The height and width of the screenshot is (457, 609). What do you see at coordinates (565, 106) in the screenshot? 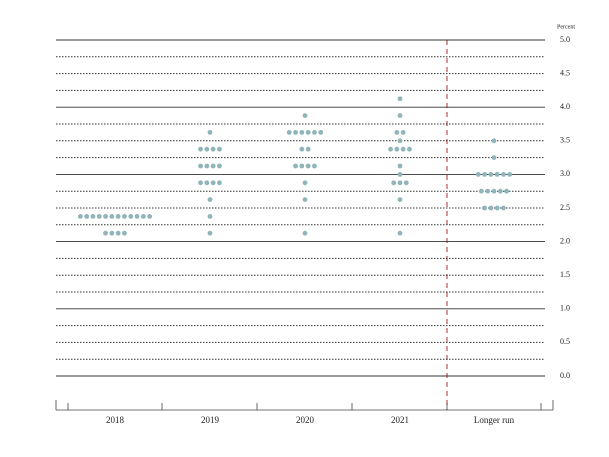
I see `y-tick-label: 4.0` at bounding box center [565, 106].